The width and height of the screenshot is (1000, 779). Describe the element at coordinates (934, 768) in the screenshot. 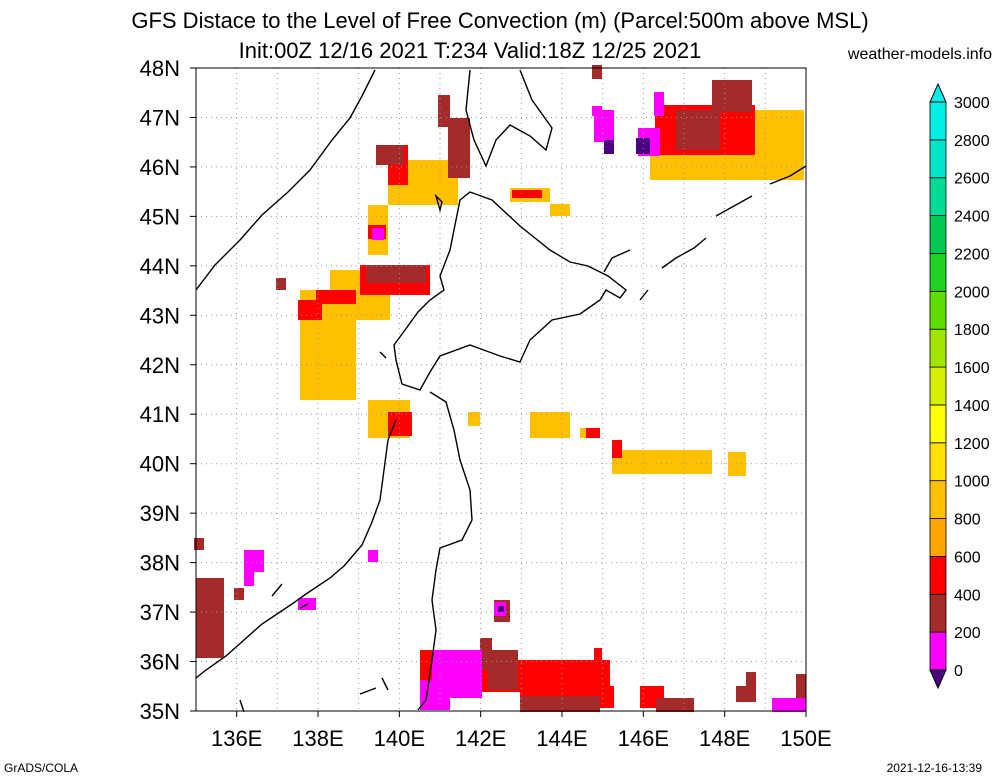

I see `footer-timestamp: 2021-12-16-13:39` at that location.